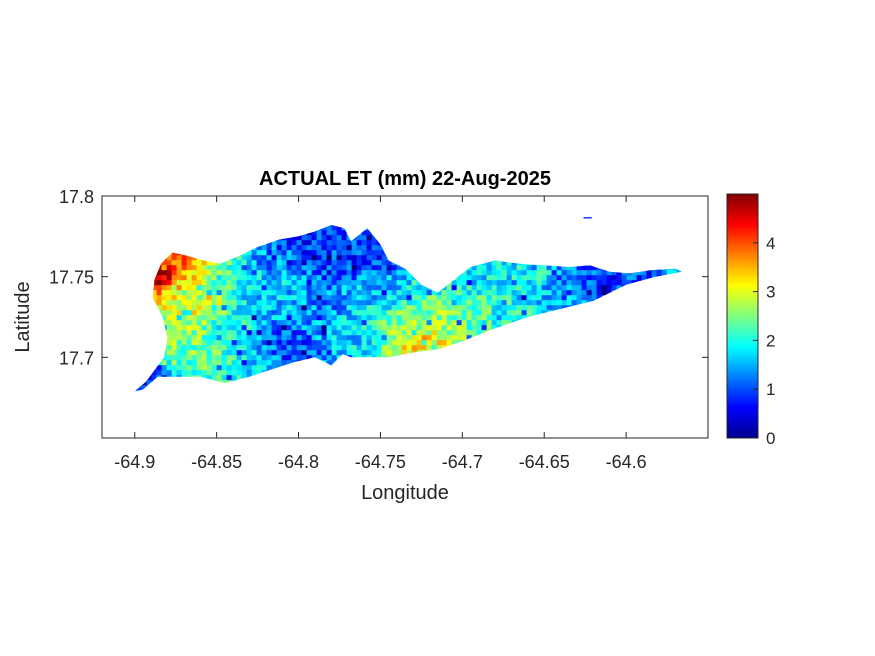 The height and width of the screenshot is (656, 875). Describe the element at coordinates (770, 340) in the screenshot. I see `colorbar-tick-label: 2` at that location.